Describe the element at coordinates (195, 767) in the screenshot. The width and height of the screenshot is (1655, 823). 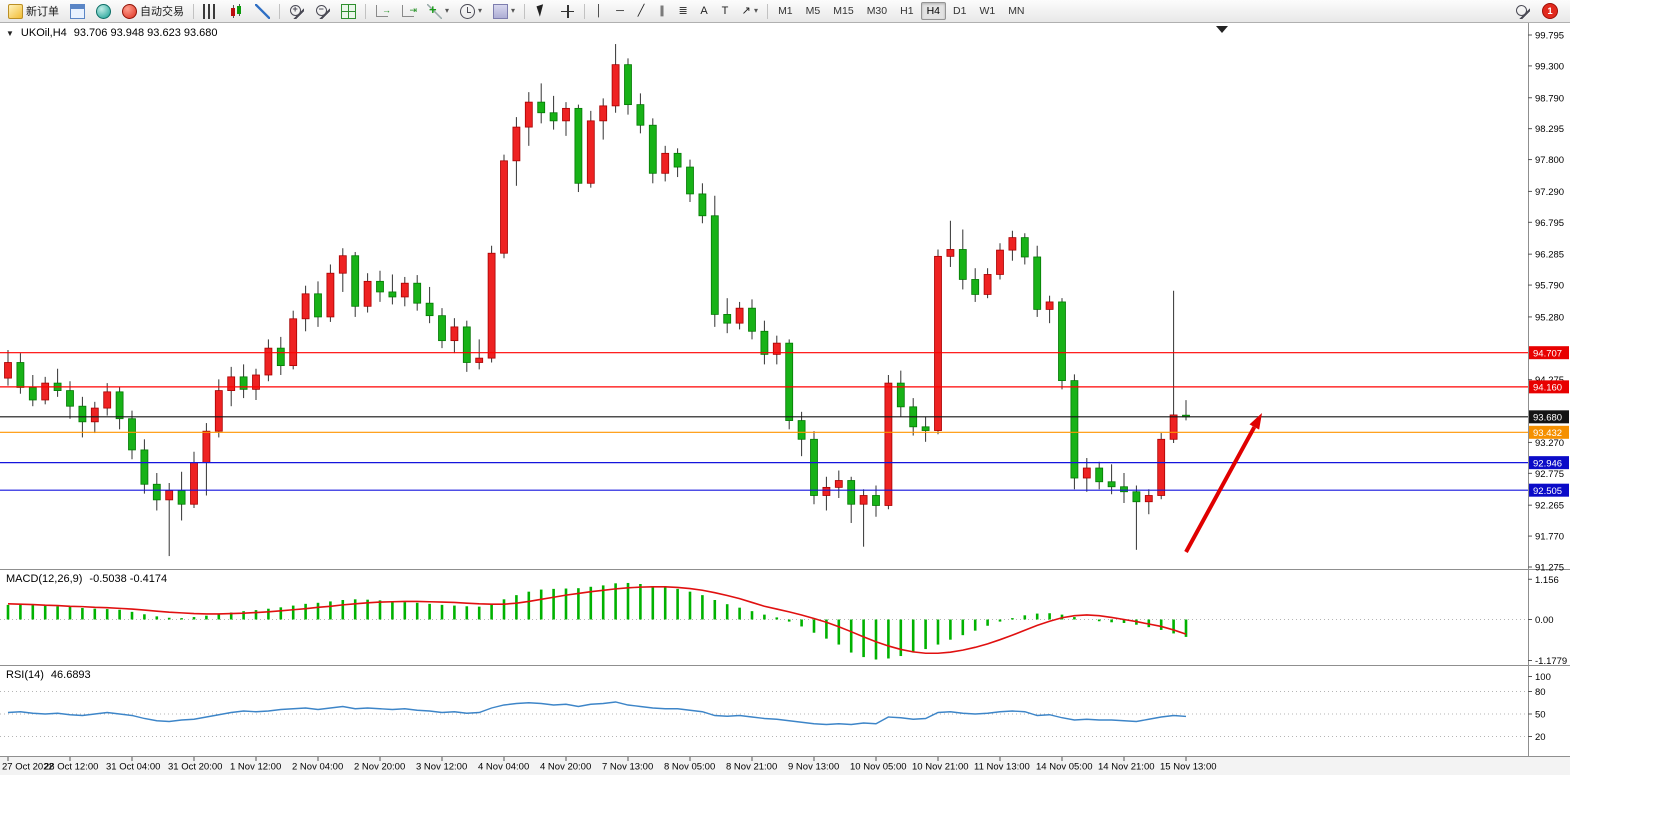
I see `time-axis-label: 31 Oct 20:00` at that location.